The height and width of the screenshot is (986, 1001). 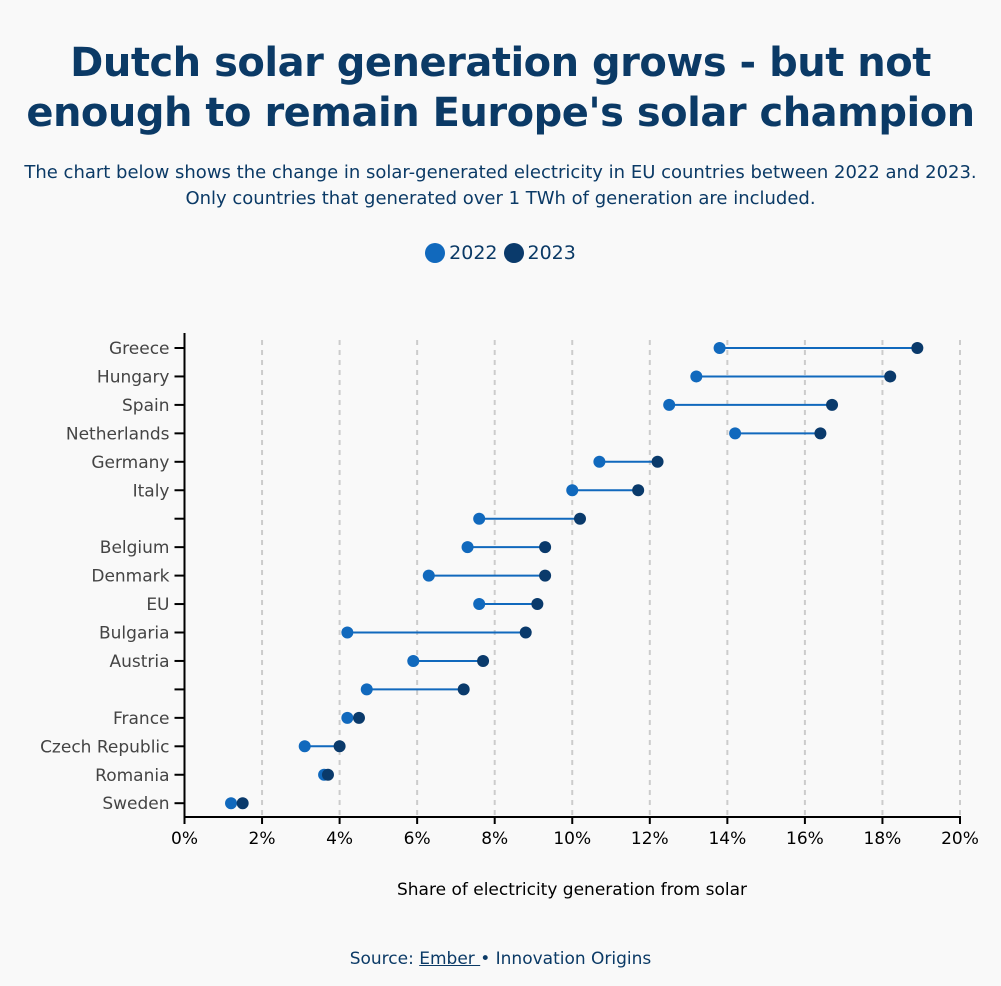 I want to click on x-tick-label: 18%, so click(x=883, y=839).